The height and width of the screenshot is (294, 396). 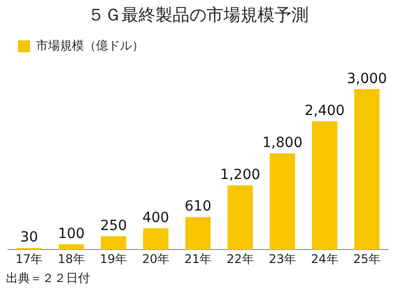 What do you see at coordinates (198, 16) in the screenshot?
I see `chart-title: ５Ｇ最終製品の市場規模予測` at bounding box center [198, 16].